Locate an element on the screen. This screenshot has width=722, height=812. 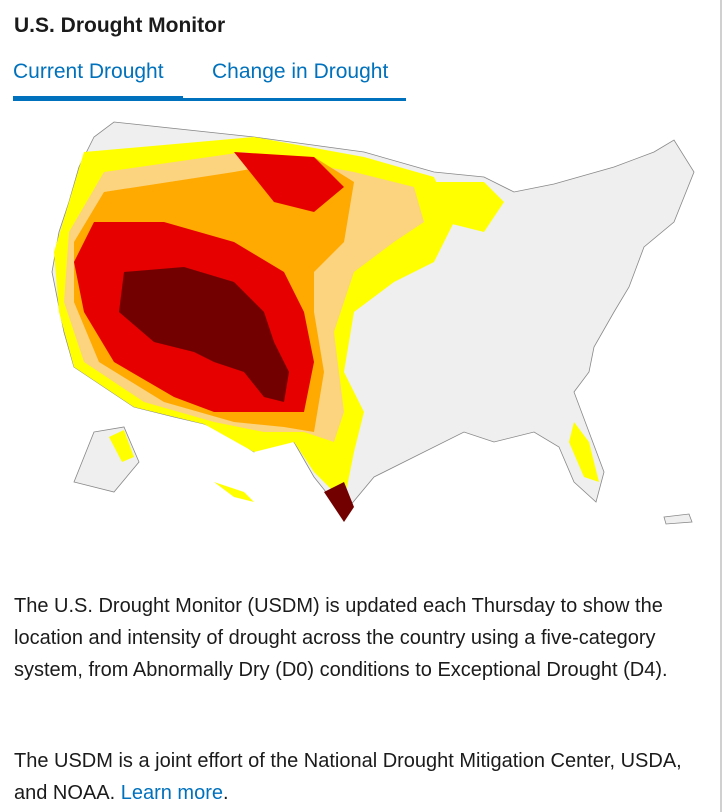
tab-change-in-drought: Change in Drought is located at coordinates (300, 71).